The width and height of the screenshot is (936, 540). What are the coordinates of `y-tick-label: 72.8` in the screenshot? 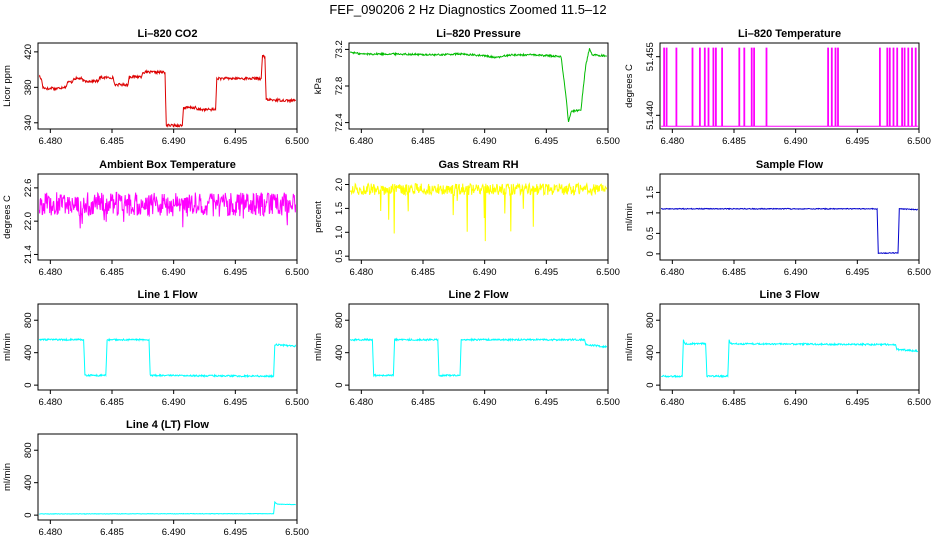 It's located at (339, 86).